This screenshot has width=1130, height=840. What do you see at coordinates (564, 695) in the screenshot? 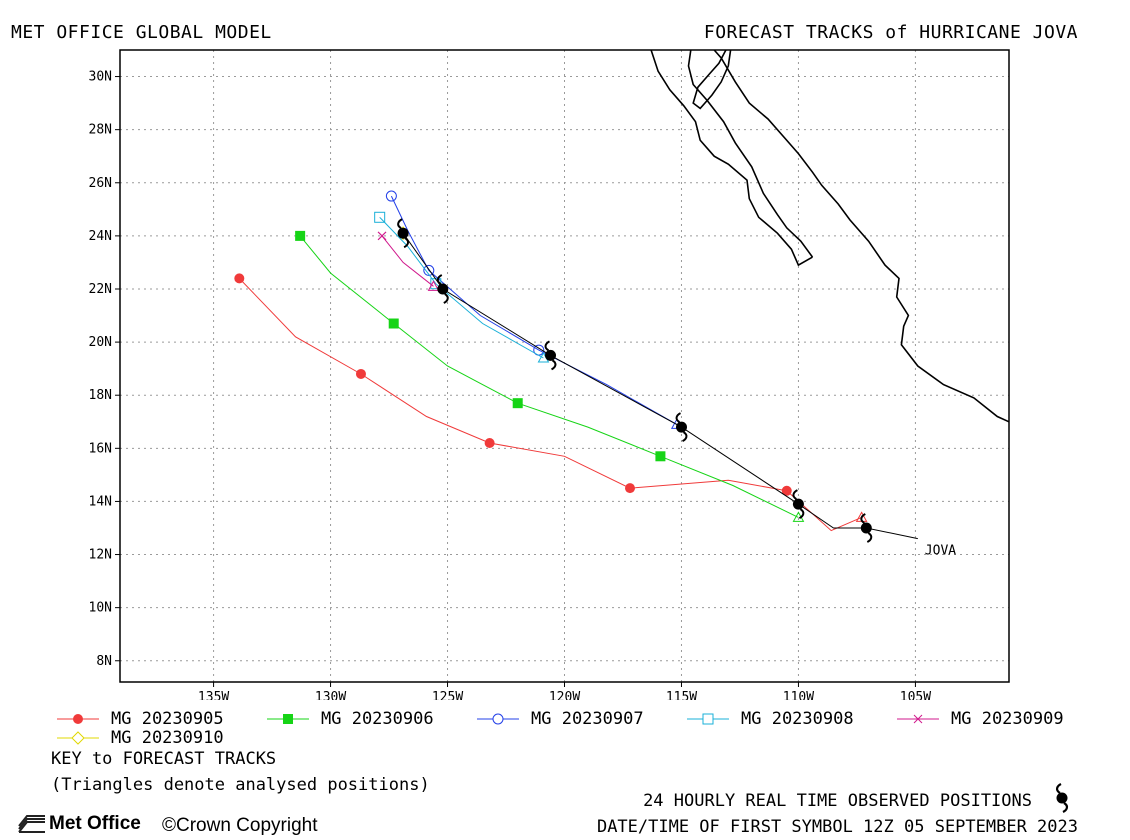
I see `x-tick-label: 120W` at bounding box center [564, 695].